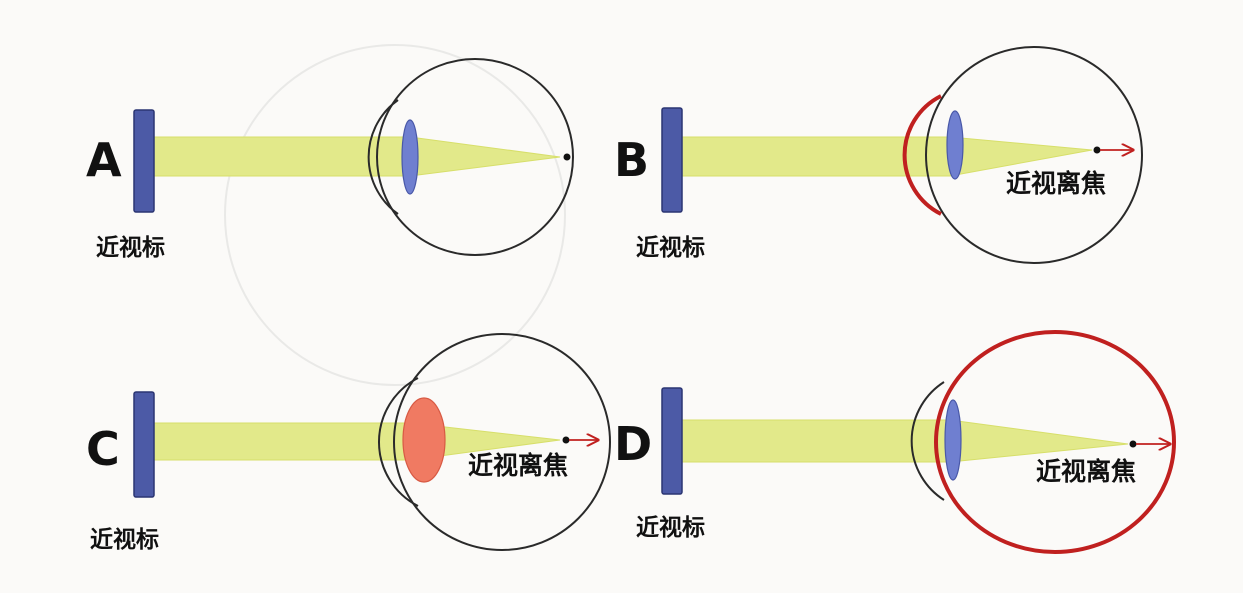 The image size is (1243, 593). I want to click on panel-d-light-beam, so click(898, 441).